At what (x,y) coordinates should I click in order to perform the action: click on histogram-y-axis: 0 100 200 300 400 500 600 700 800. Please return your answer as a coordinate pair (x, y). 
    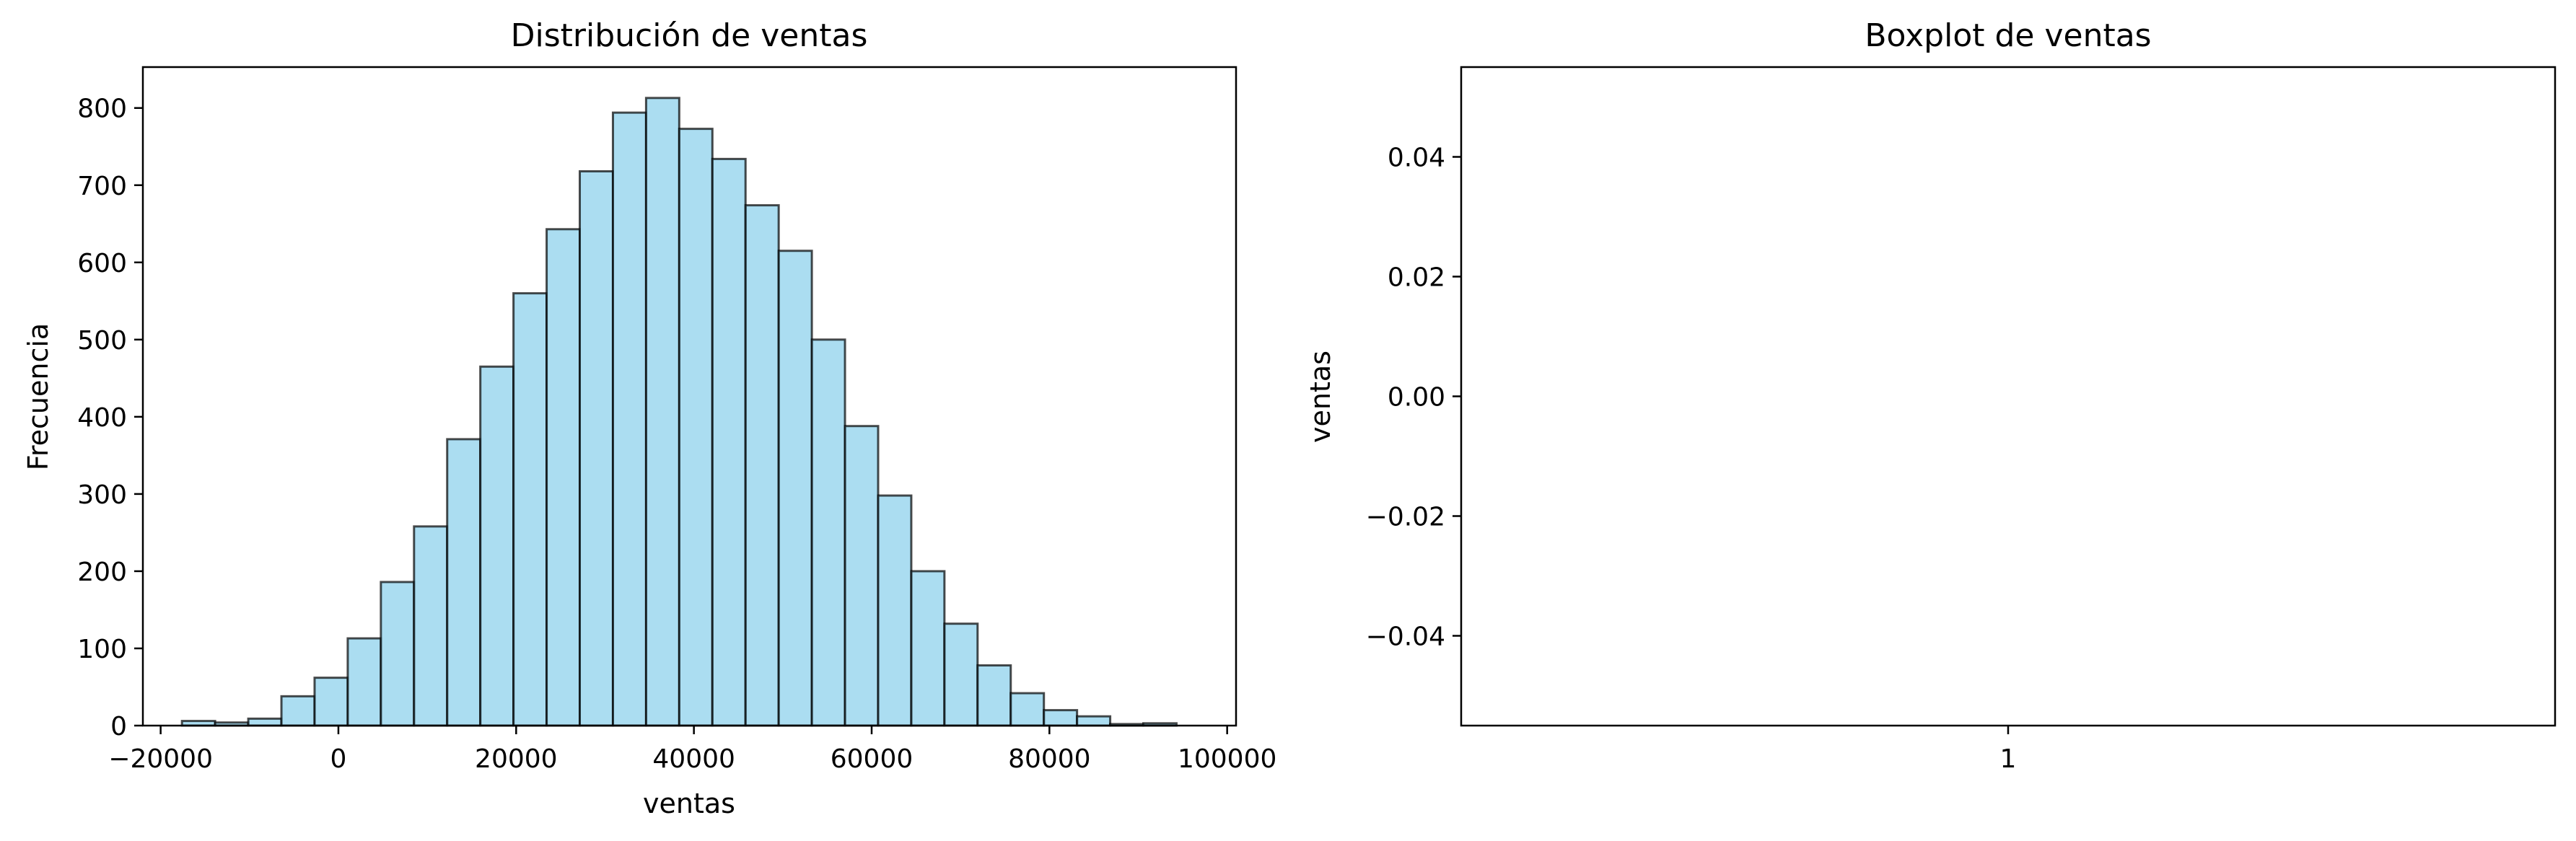
    Looking at the image, I should click on (110, 417).